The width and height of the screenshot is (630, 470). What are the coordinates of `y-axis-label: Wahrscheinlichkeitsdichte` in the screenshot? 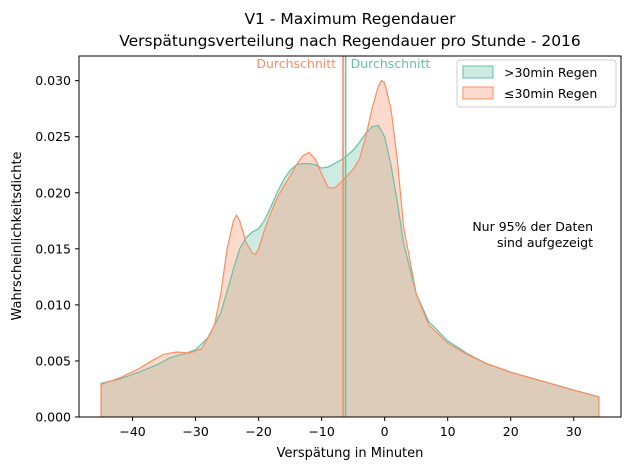 It's located at (17, 235).